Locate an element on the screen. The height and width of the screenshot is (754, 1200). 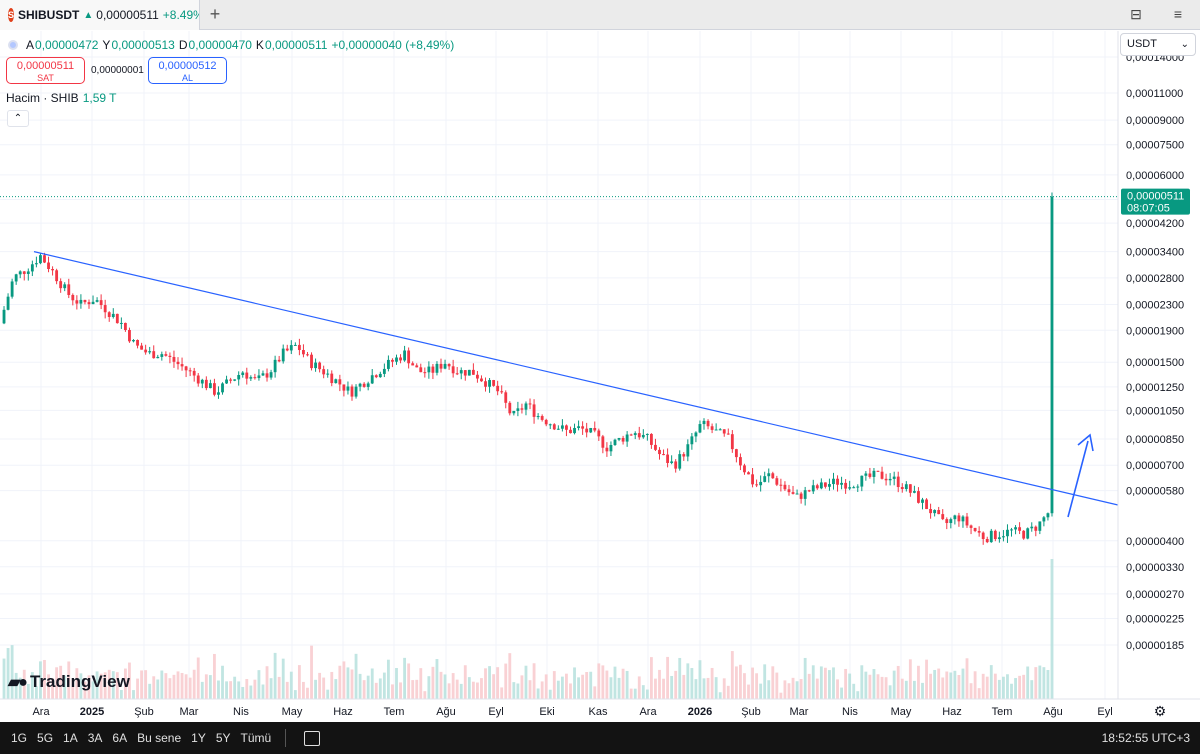
range-5y: 5Y is located at coordinates (223, 738).